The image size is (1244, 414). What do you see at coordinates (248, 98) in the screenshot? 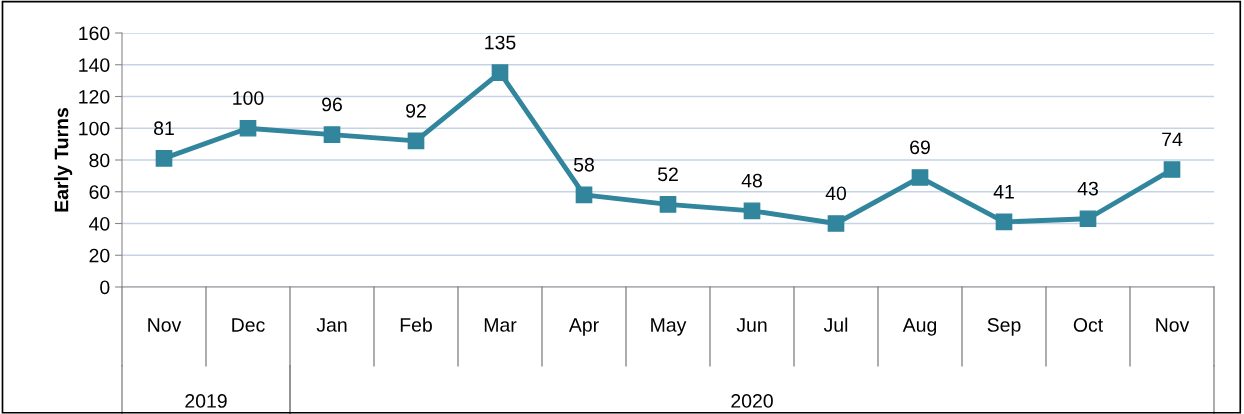
I see `data-label: 100` at bounding box center [248, 98].